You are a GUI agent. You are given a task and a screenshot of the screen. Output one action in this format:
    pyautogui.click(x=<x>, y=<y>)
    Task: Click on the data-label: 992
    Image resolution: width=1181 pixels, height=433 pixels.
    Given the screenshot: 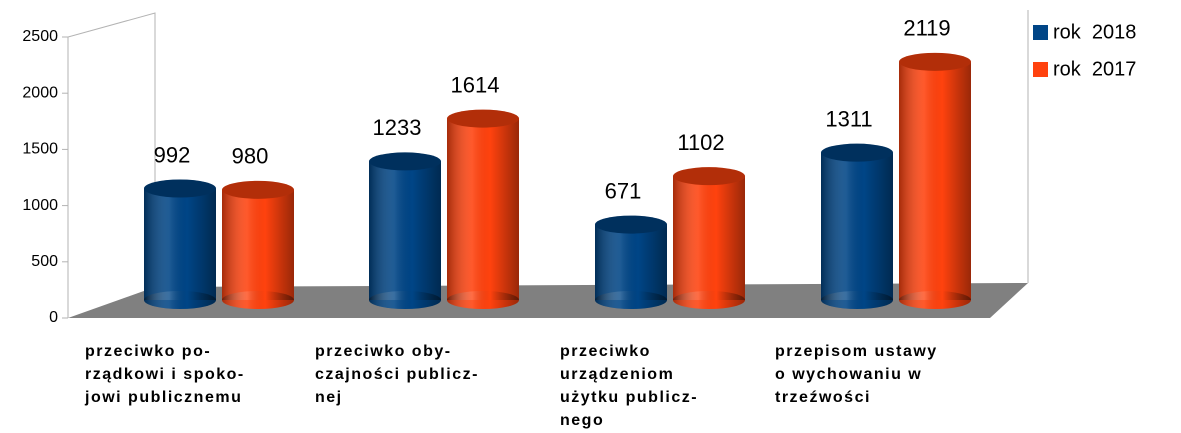 What is the action you would take?
    pyautogui.click(x=172, y=154)
    